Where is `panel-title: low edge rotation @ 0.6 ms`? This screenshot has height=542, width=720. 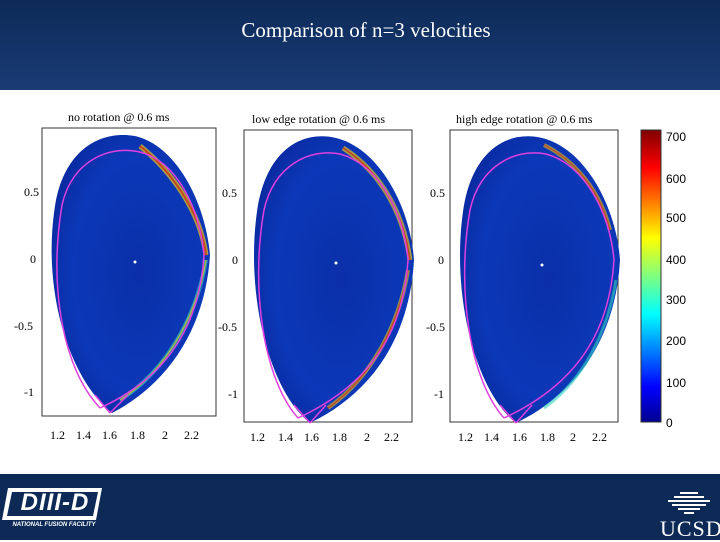
panel-title: low edge rotation @ 0.6 ms is located at coordinates (319, 119).